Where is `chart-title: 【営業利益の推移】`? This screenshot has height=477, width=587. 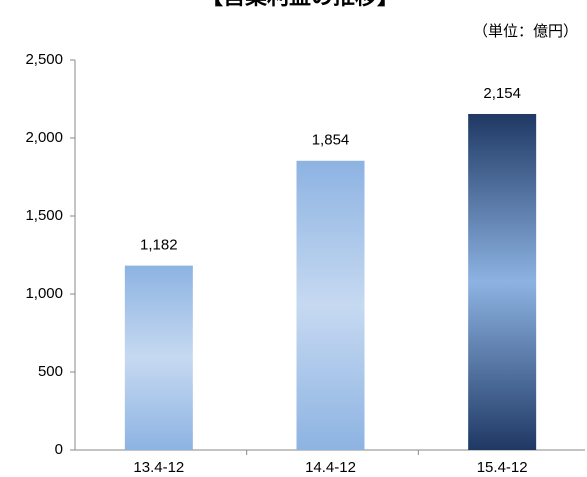
chart-title: 【営業利益の推移】 is located at coordinates (300, 4).